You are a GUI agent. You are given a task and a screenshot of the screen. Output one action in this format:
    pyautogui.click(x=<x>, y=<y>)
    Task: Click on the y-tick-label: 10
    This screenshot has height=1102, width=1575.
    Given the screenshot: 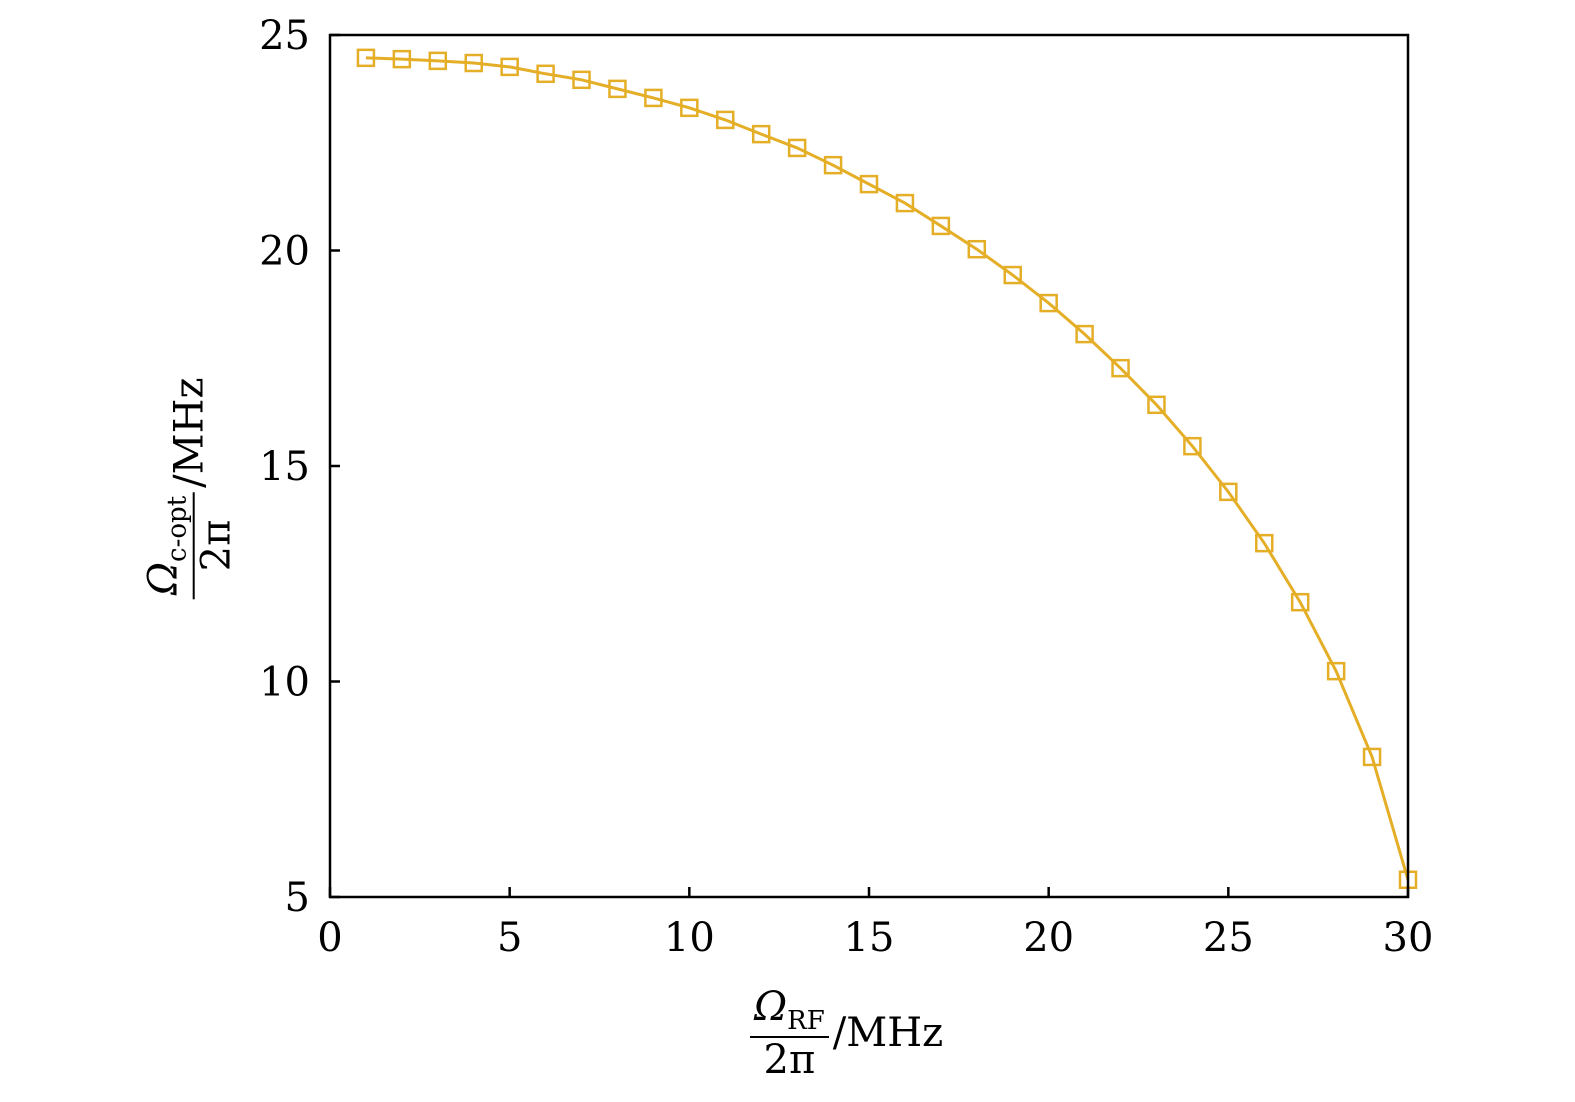 What is the action you would take?
    pyautogui.click(x=284, y=683)
    